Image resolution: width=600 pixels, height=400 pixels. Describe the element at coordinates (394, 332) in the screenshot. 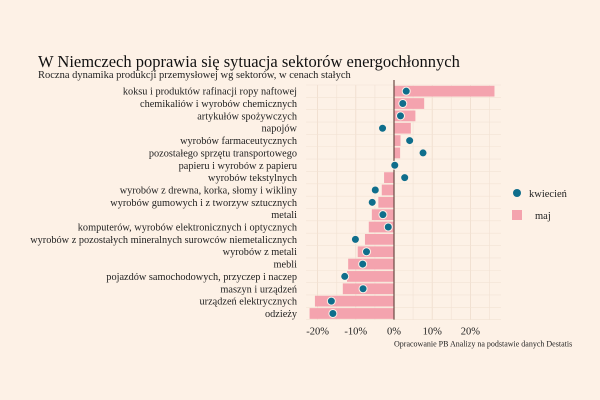

I see `x-tick-label: 0%` at that location.